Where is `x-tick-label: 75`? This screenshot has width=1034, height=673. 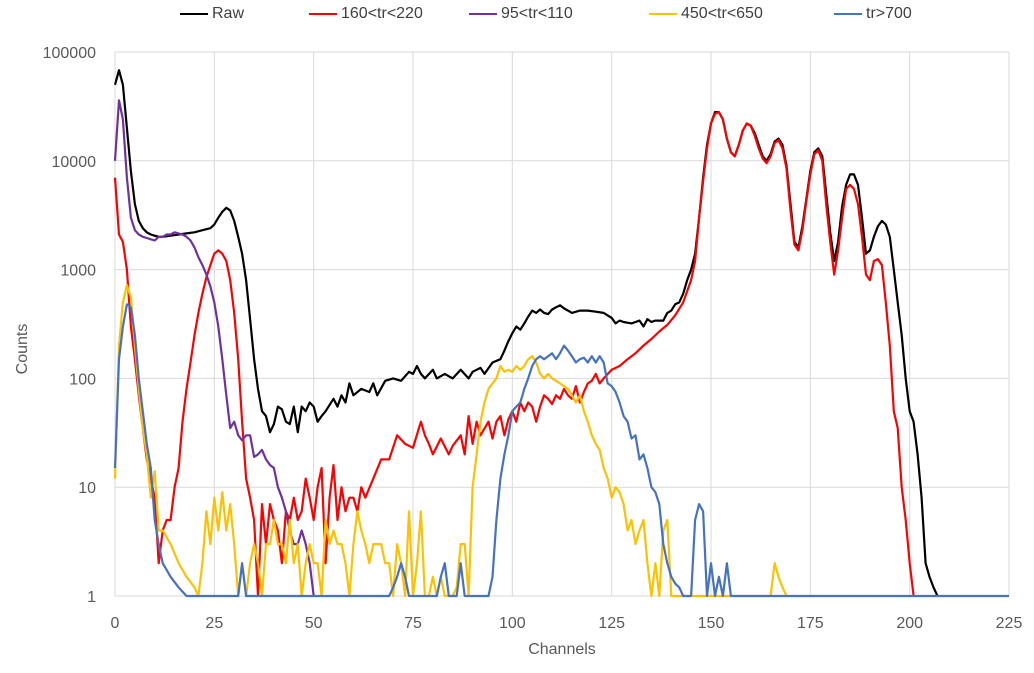
x-tick-label: 75 is located at coordinates (413, 623).